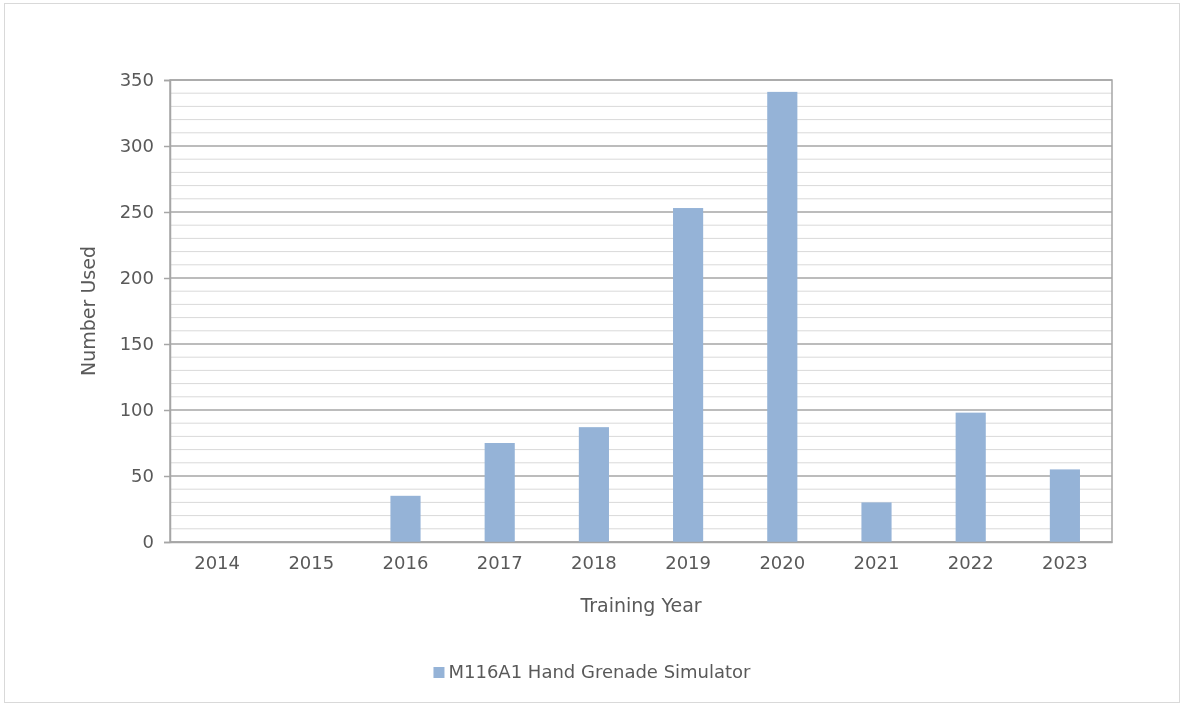  What do you see at coordinates (136, 146) in the screenshot?
I see `y-tick-label: 300` at bounding box center [136, 146].